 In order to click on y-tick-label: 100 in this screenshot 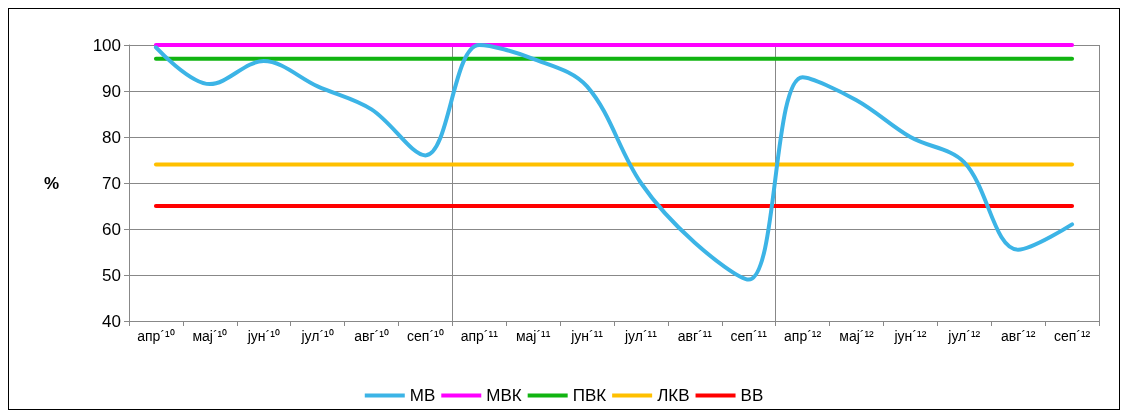, I will do `click(106, 45)`.